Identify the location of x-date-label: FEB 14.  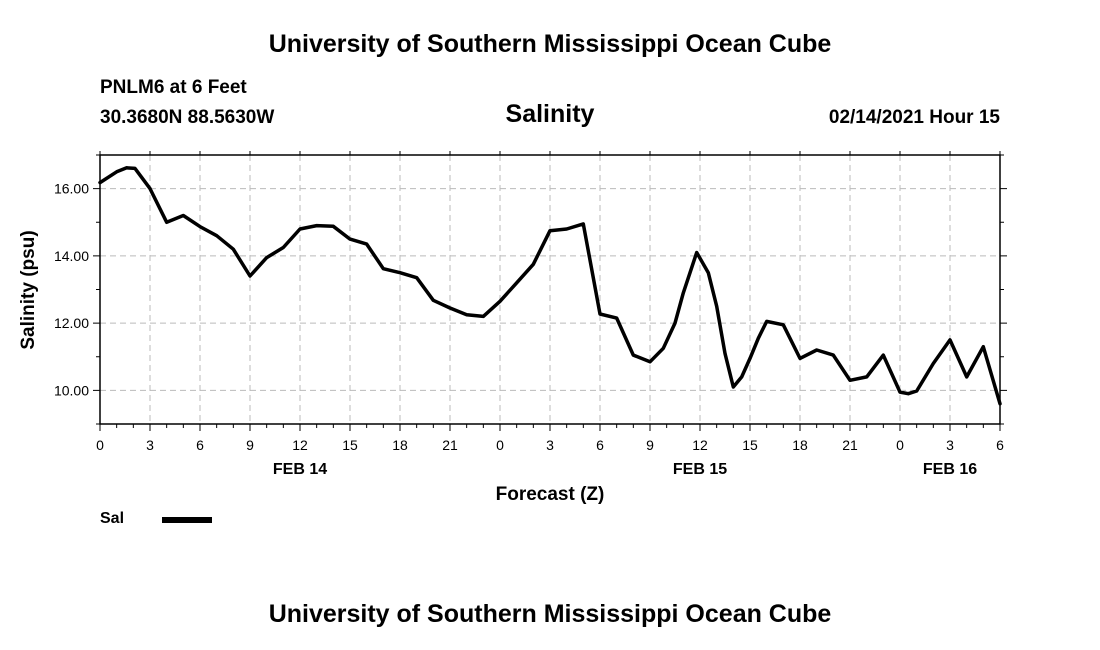
(300, 469).